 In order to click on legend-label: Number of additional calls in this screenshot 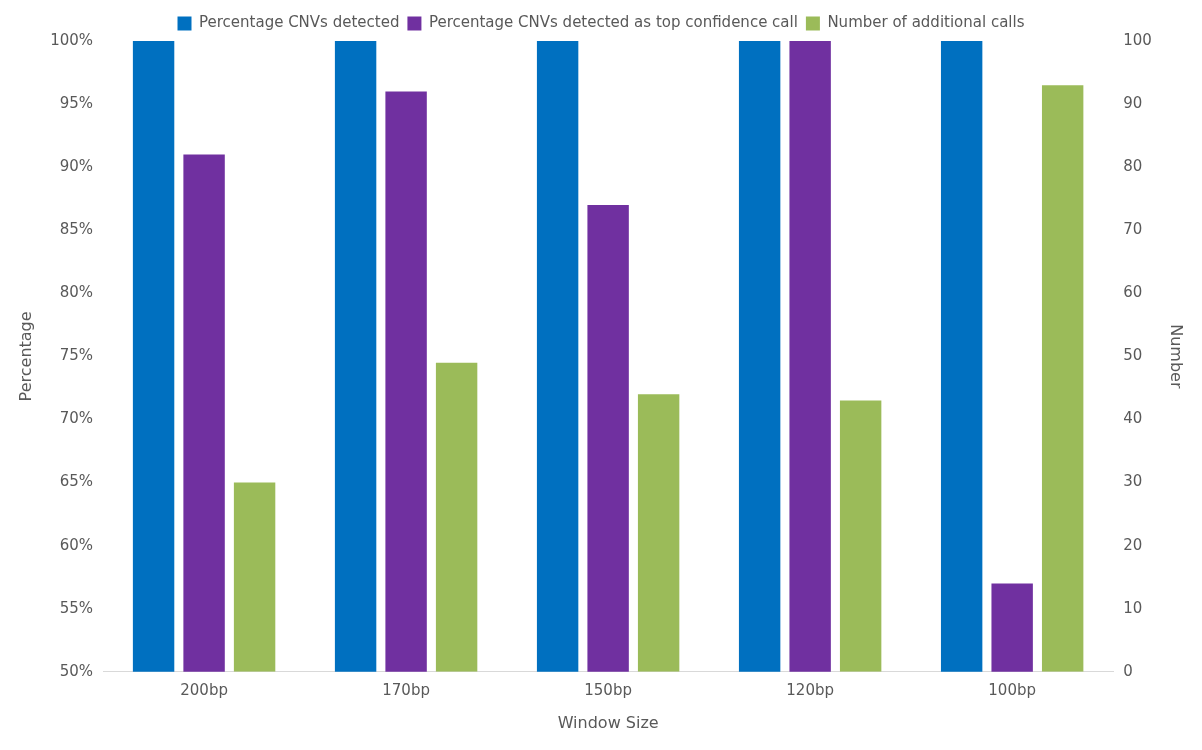, I will do `click(926, 22)`.